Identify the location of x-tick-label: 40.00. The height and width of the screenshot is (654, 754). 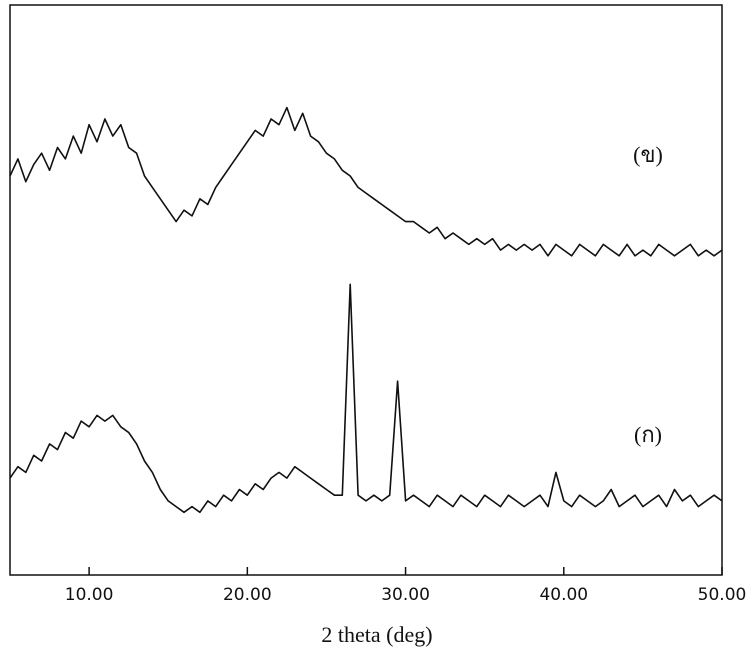
(563, 595).